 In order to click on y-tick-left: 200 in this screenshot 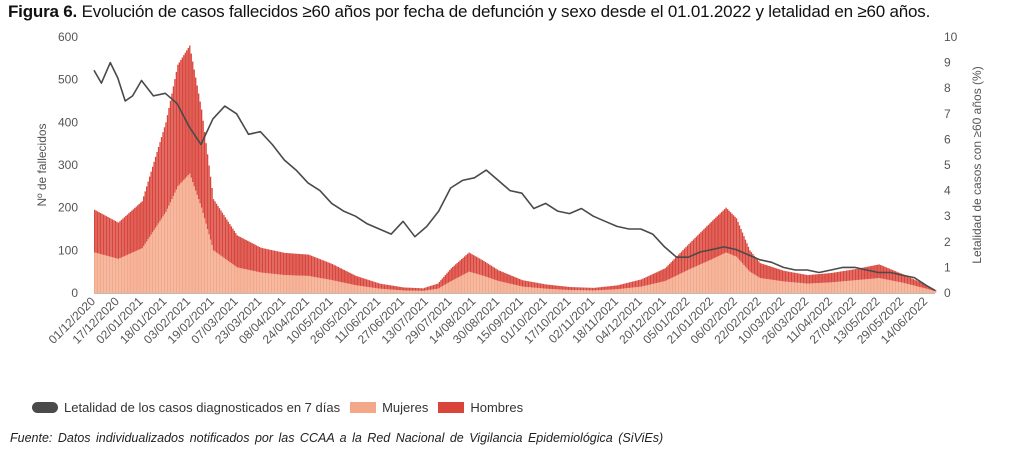, I will do `click(68, 208)`.